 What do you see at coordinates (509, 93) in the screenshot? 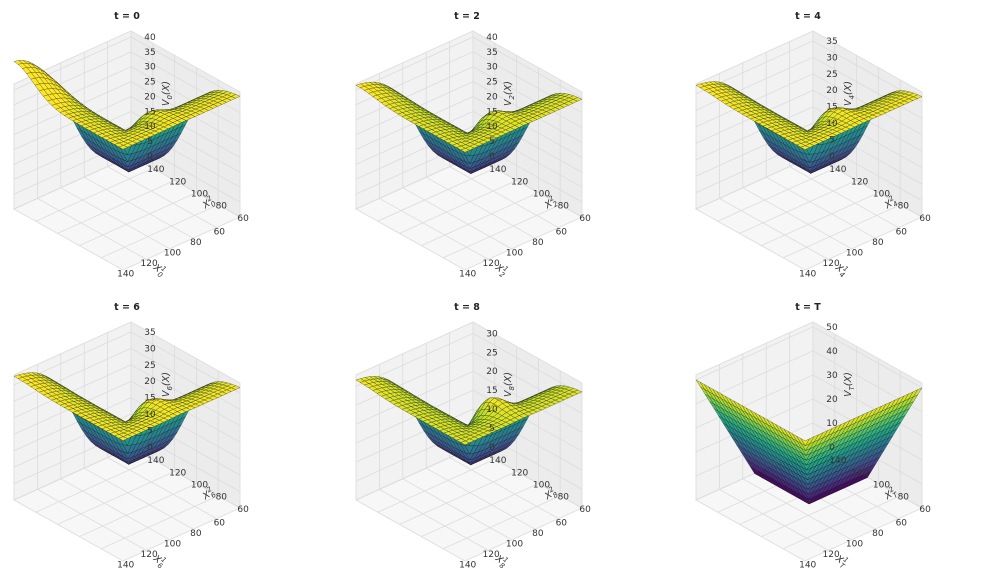
I see `z-axis-label: V2(X)` at bounding box center [509, 93].